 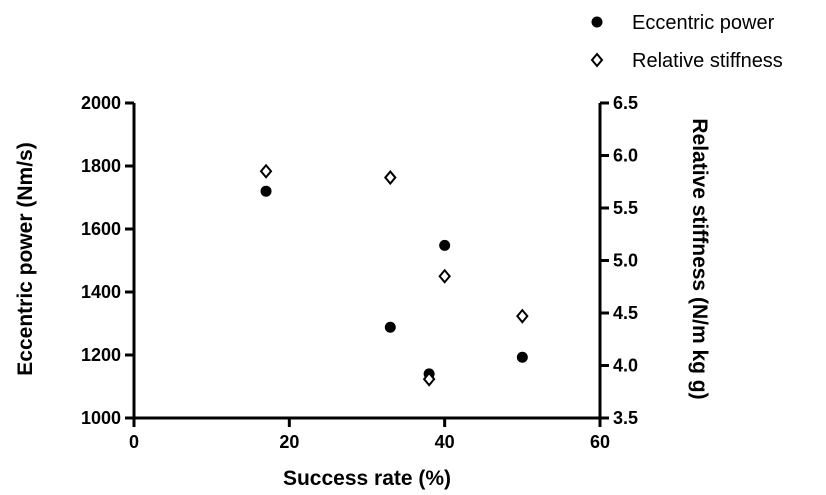 What do you see at coordinates (625, 418) in the screenshot?
I see `y2-tick-label: 3.5` at bounding box center [625, 418].